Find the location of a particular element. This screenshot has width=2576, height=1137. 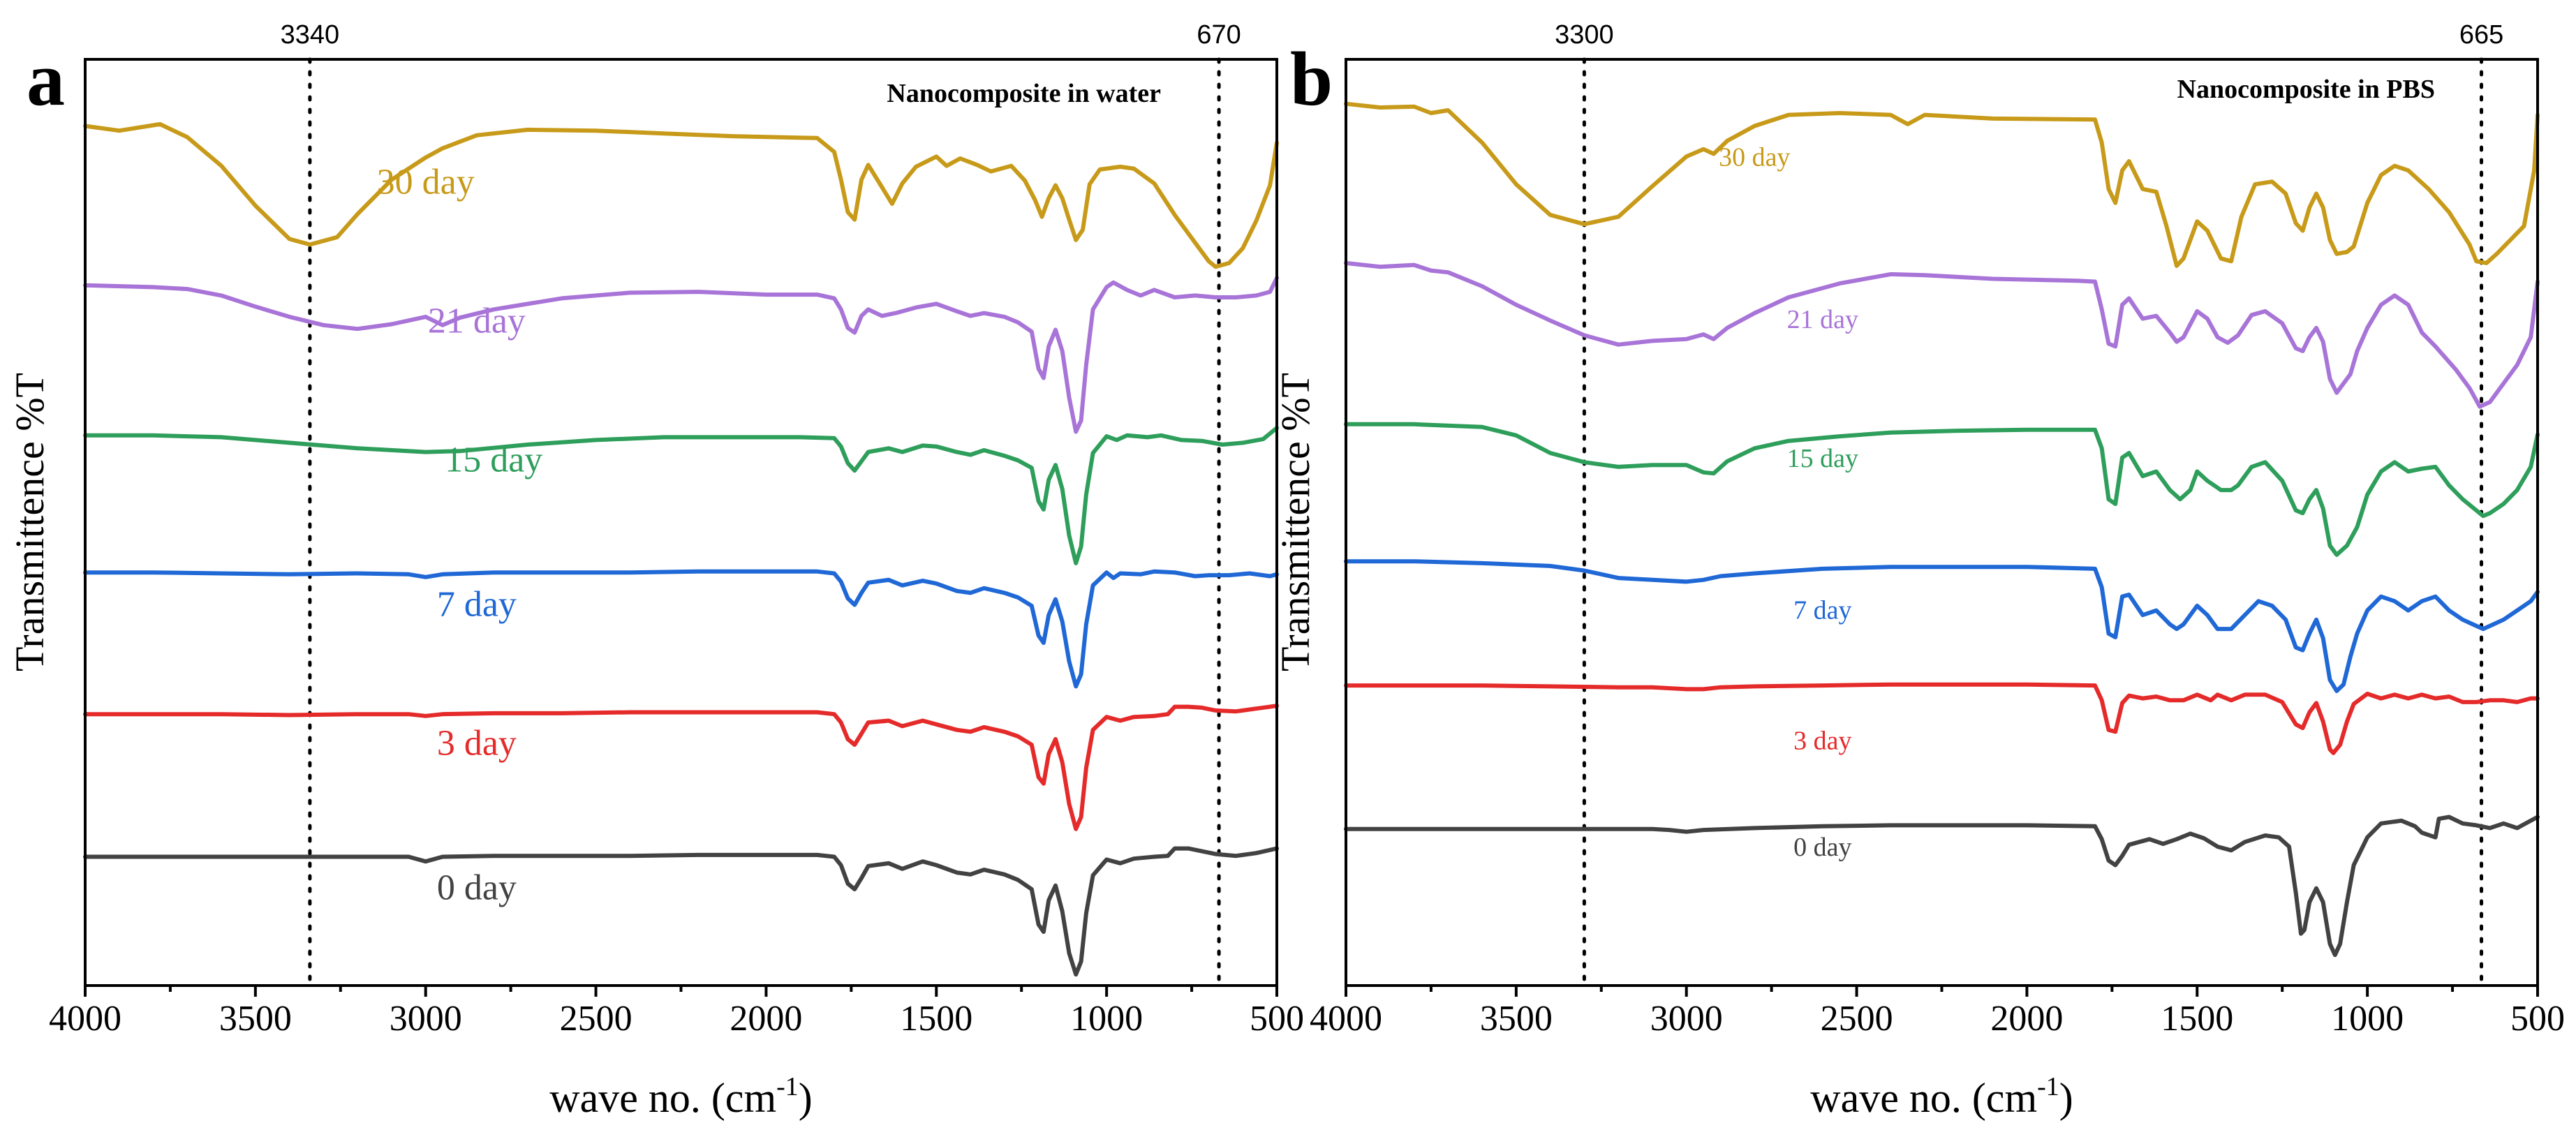

reference-line-label: 3340 is located at coordinates (310, 35).